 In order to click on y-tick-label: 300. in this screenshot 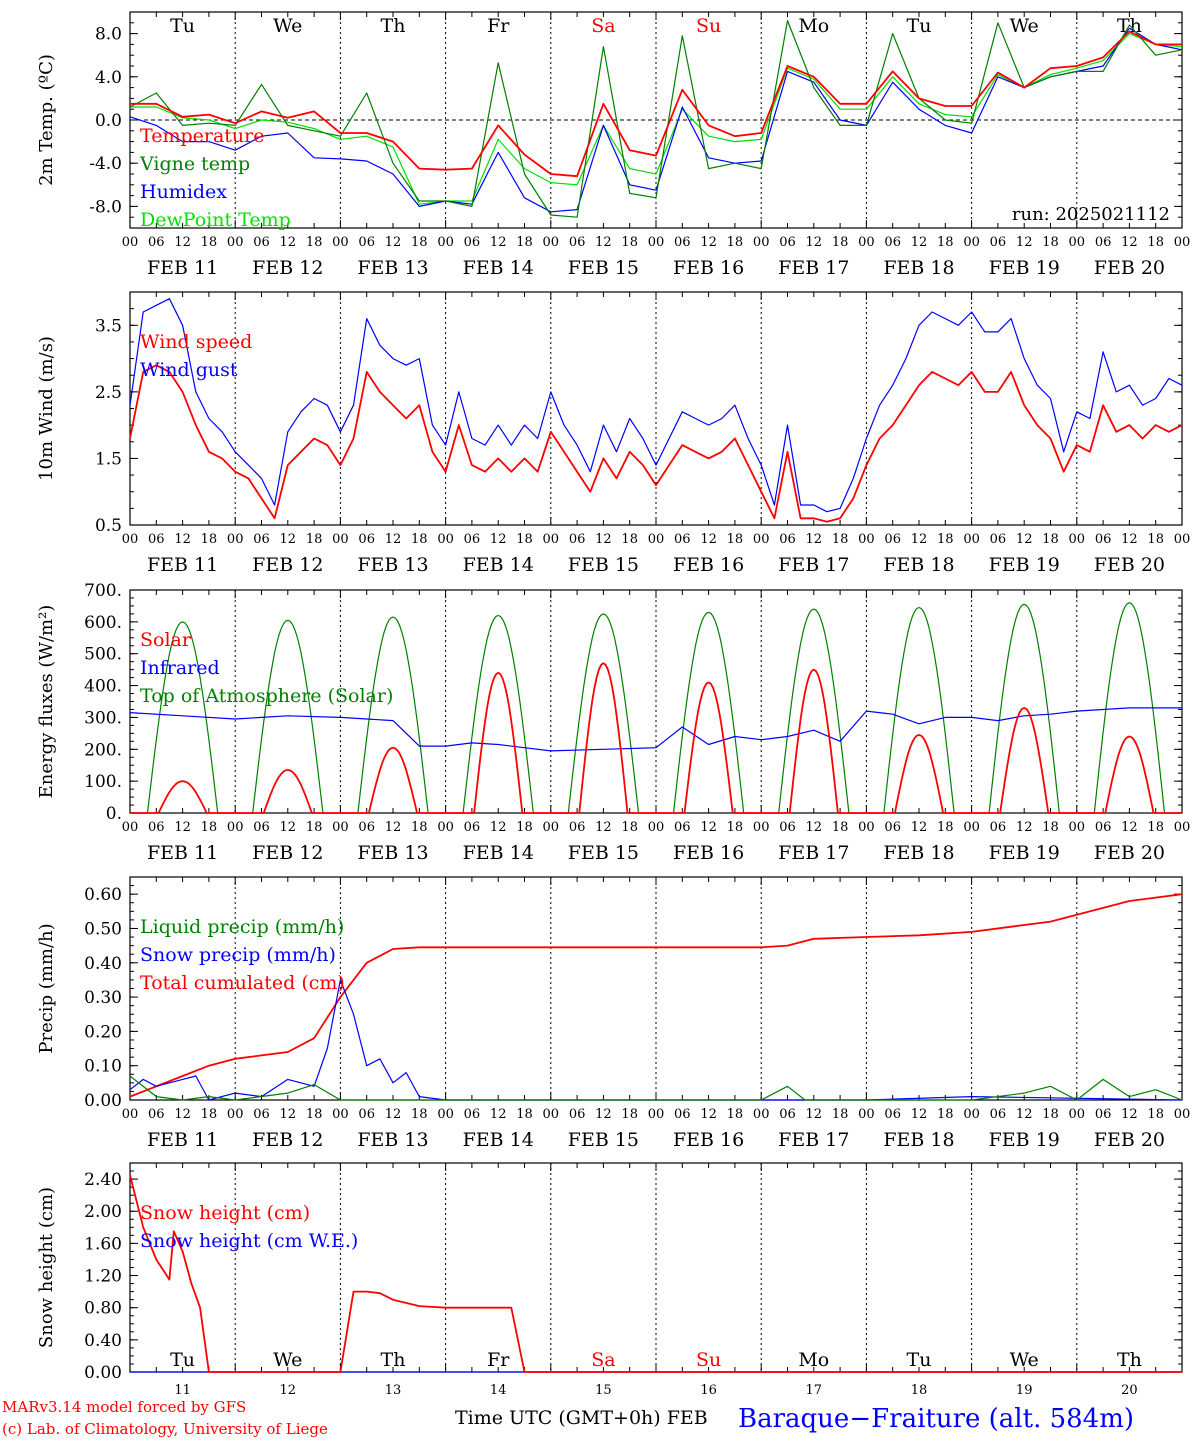, I will do `click(103, 718)`.